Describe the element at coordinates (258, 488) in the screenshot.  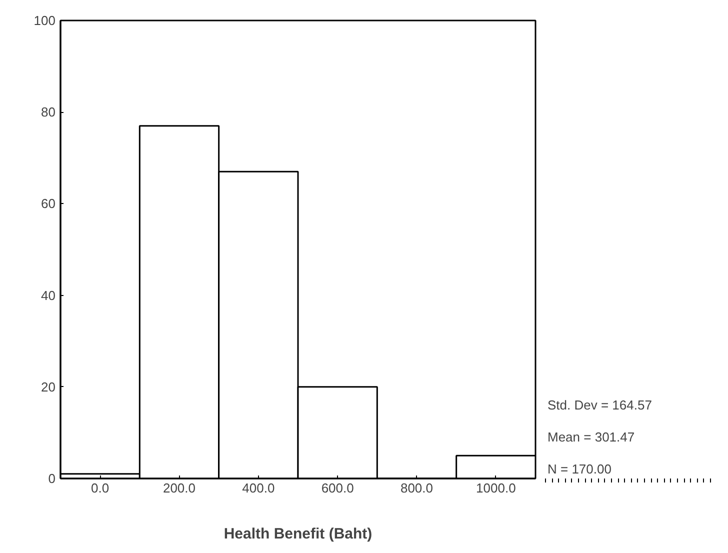
I see `x-tick-label: 400.0` at that location.